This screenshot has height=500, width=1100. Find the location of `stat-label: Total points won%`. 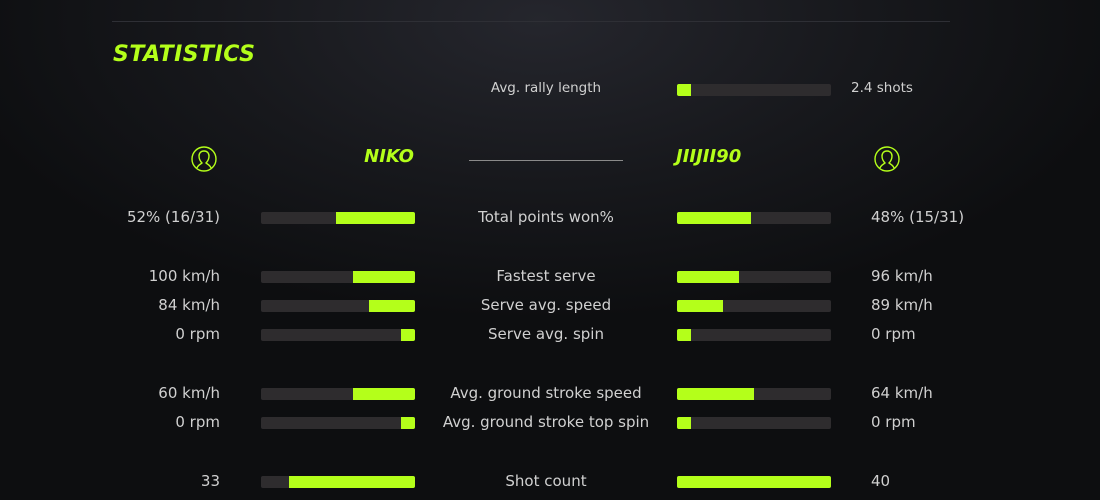

stat-label: Total points won% is located at coordinates (546, 217).